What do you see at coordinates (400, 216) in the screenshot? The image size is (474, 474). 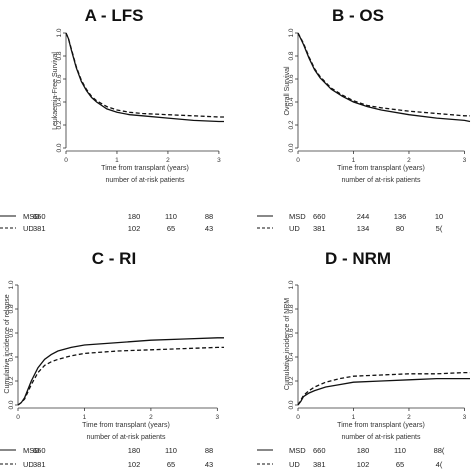 I see `risk-count: 136` at bounding box center [400, 216].